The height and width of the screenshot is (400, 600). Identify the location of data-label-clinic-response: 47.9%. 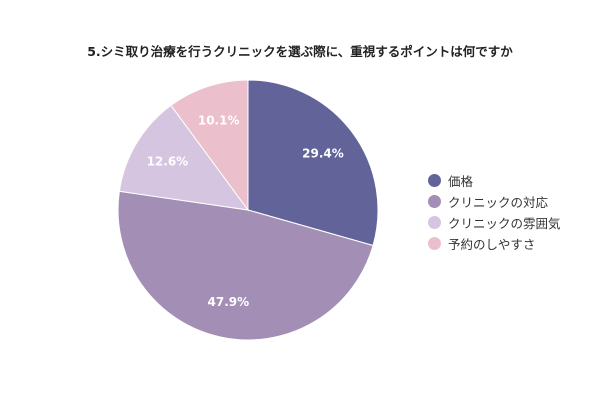
(229, 302).